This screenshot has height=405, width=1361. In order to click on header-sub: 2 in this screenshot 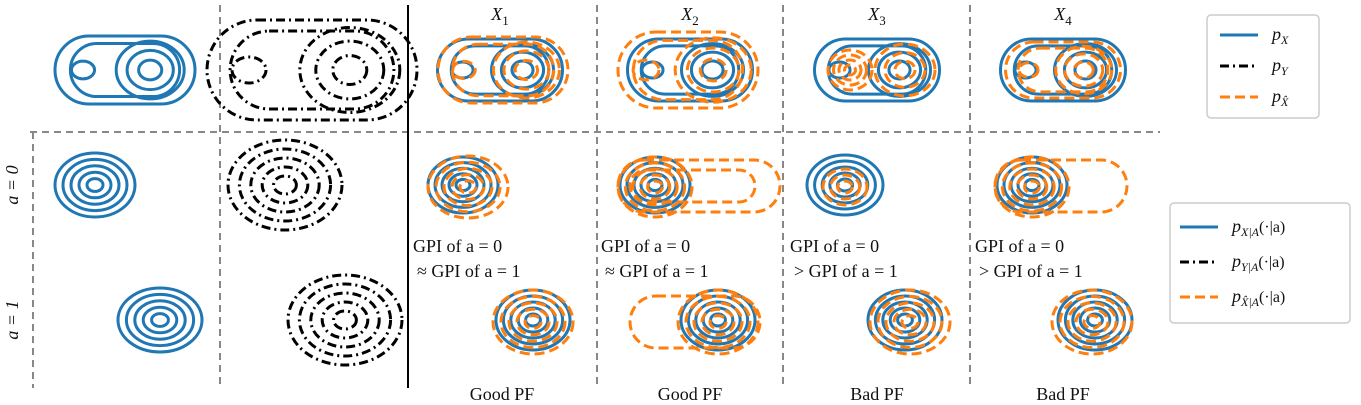, I will do `click(695, 20)`.